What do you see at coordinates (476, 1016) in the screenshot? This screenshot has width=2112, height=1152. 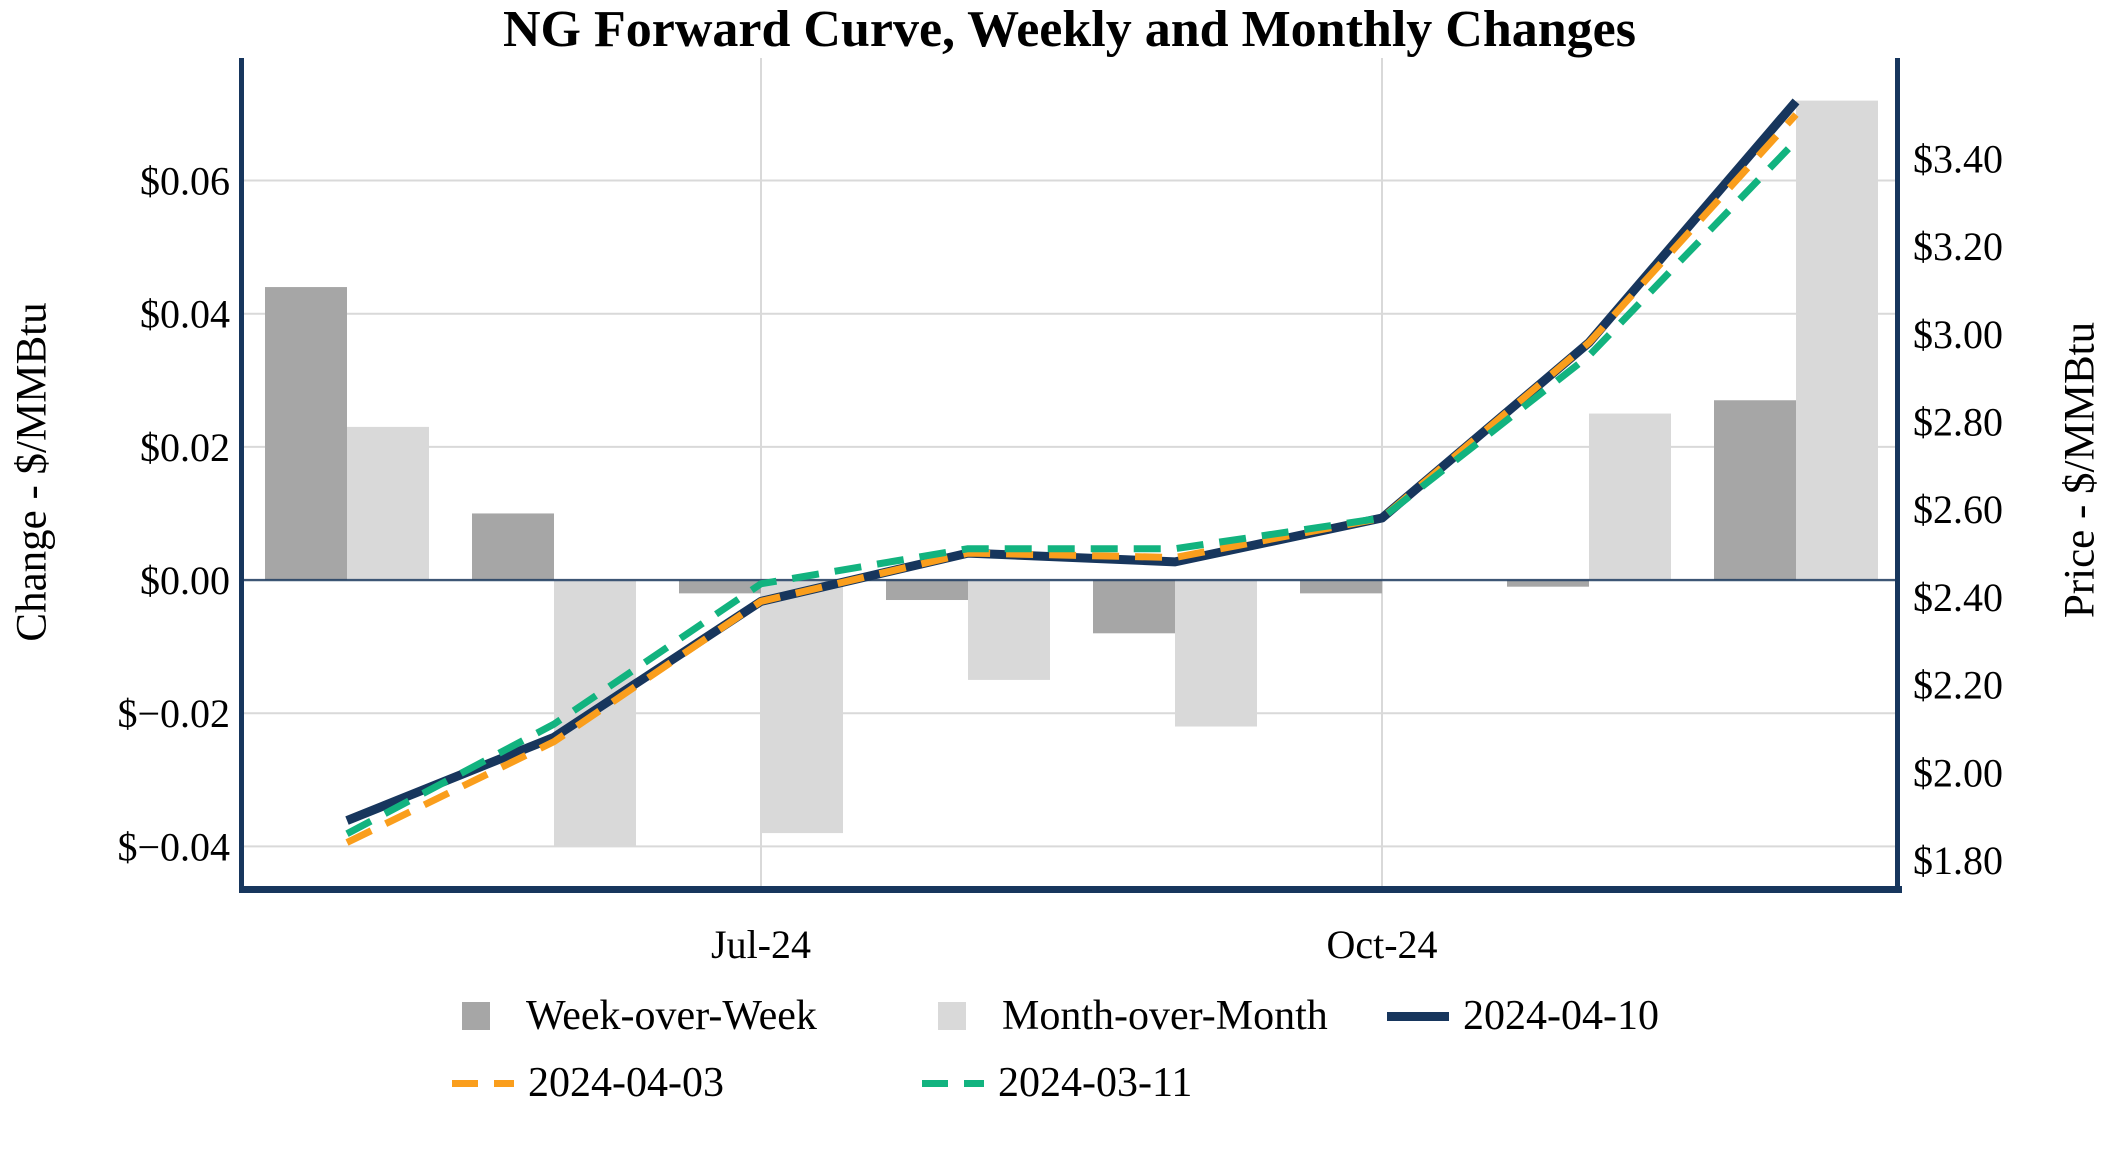 I see `week-over-week-swatch-icon` at bounding box center [476, 1016].